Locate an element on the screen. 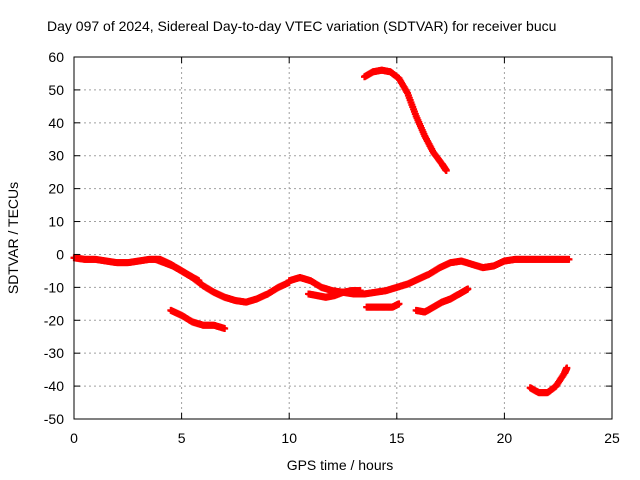 The image size is (640, 480). y-tick-label: -50 is located at coordinates (54, 419).